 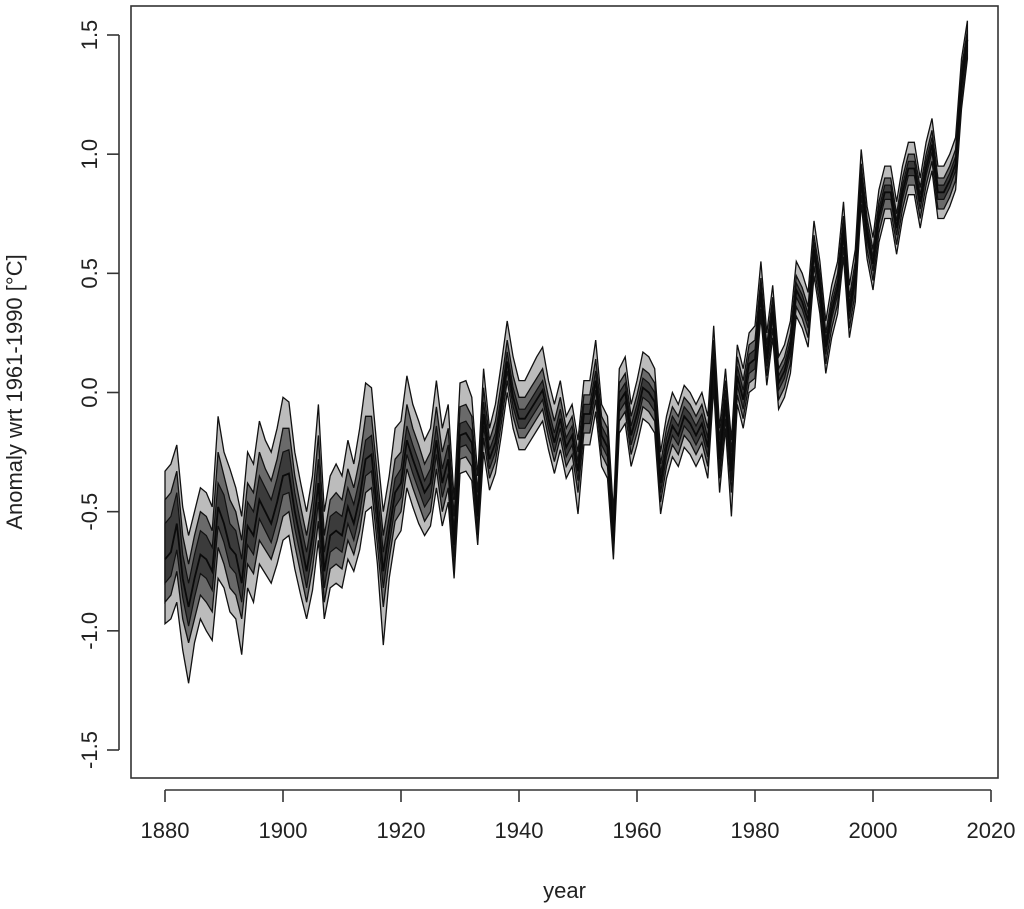 What do you see at coordinates (89, 512) in the screenshot?
I see `y-tick-label: -0.5` at bounding box center [89, 512].